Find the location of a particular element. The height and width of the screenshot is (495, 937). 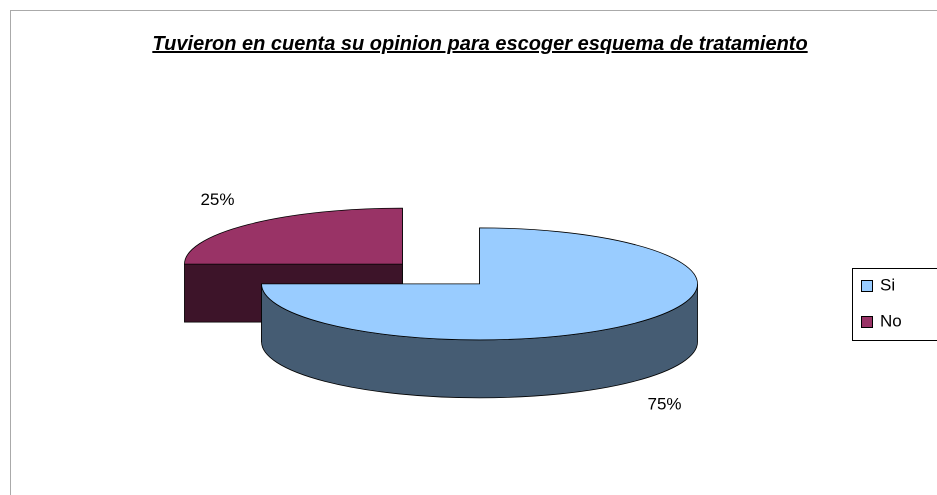

data-label: 75% is located at coordinates (665, 404).